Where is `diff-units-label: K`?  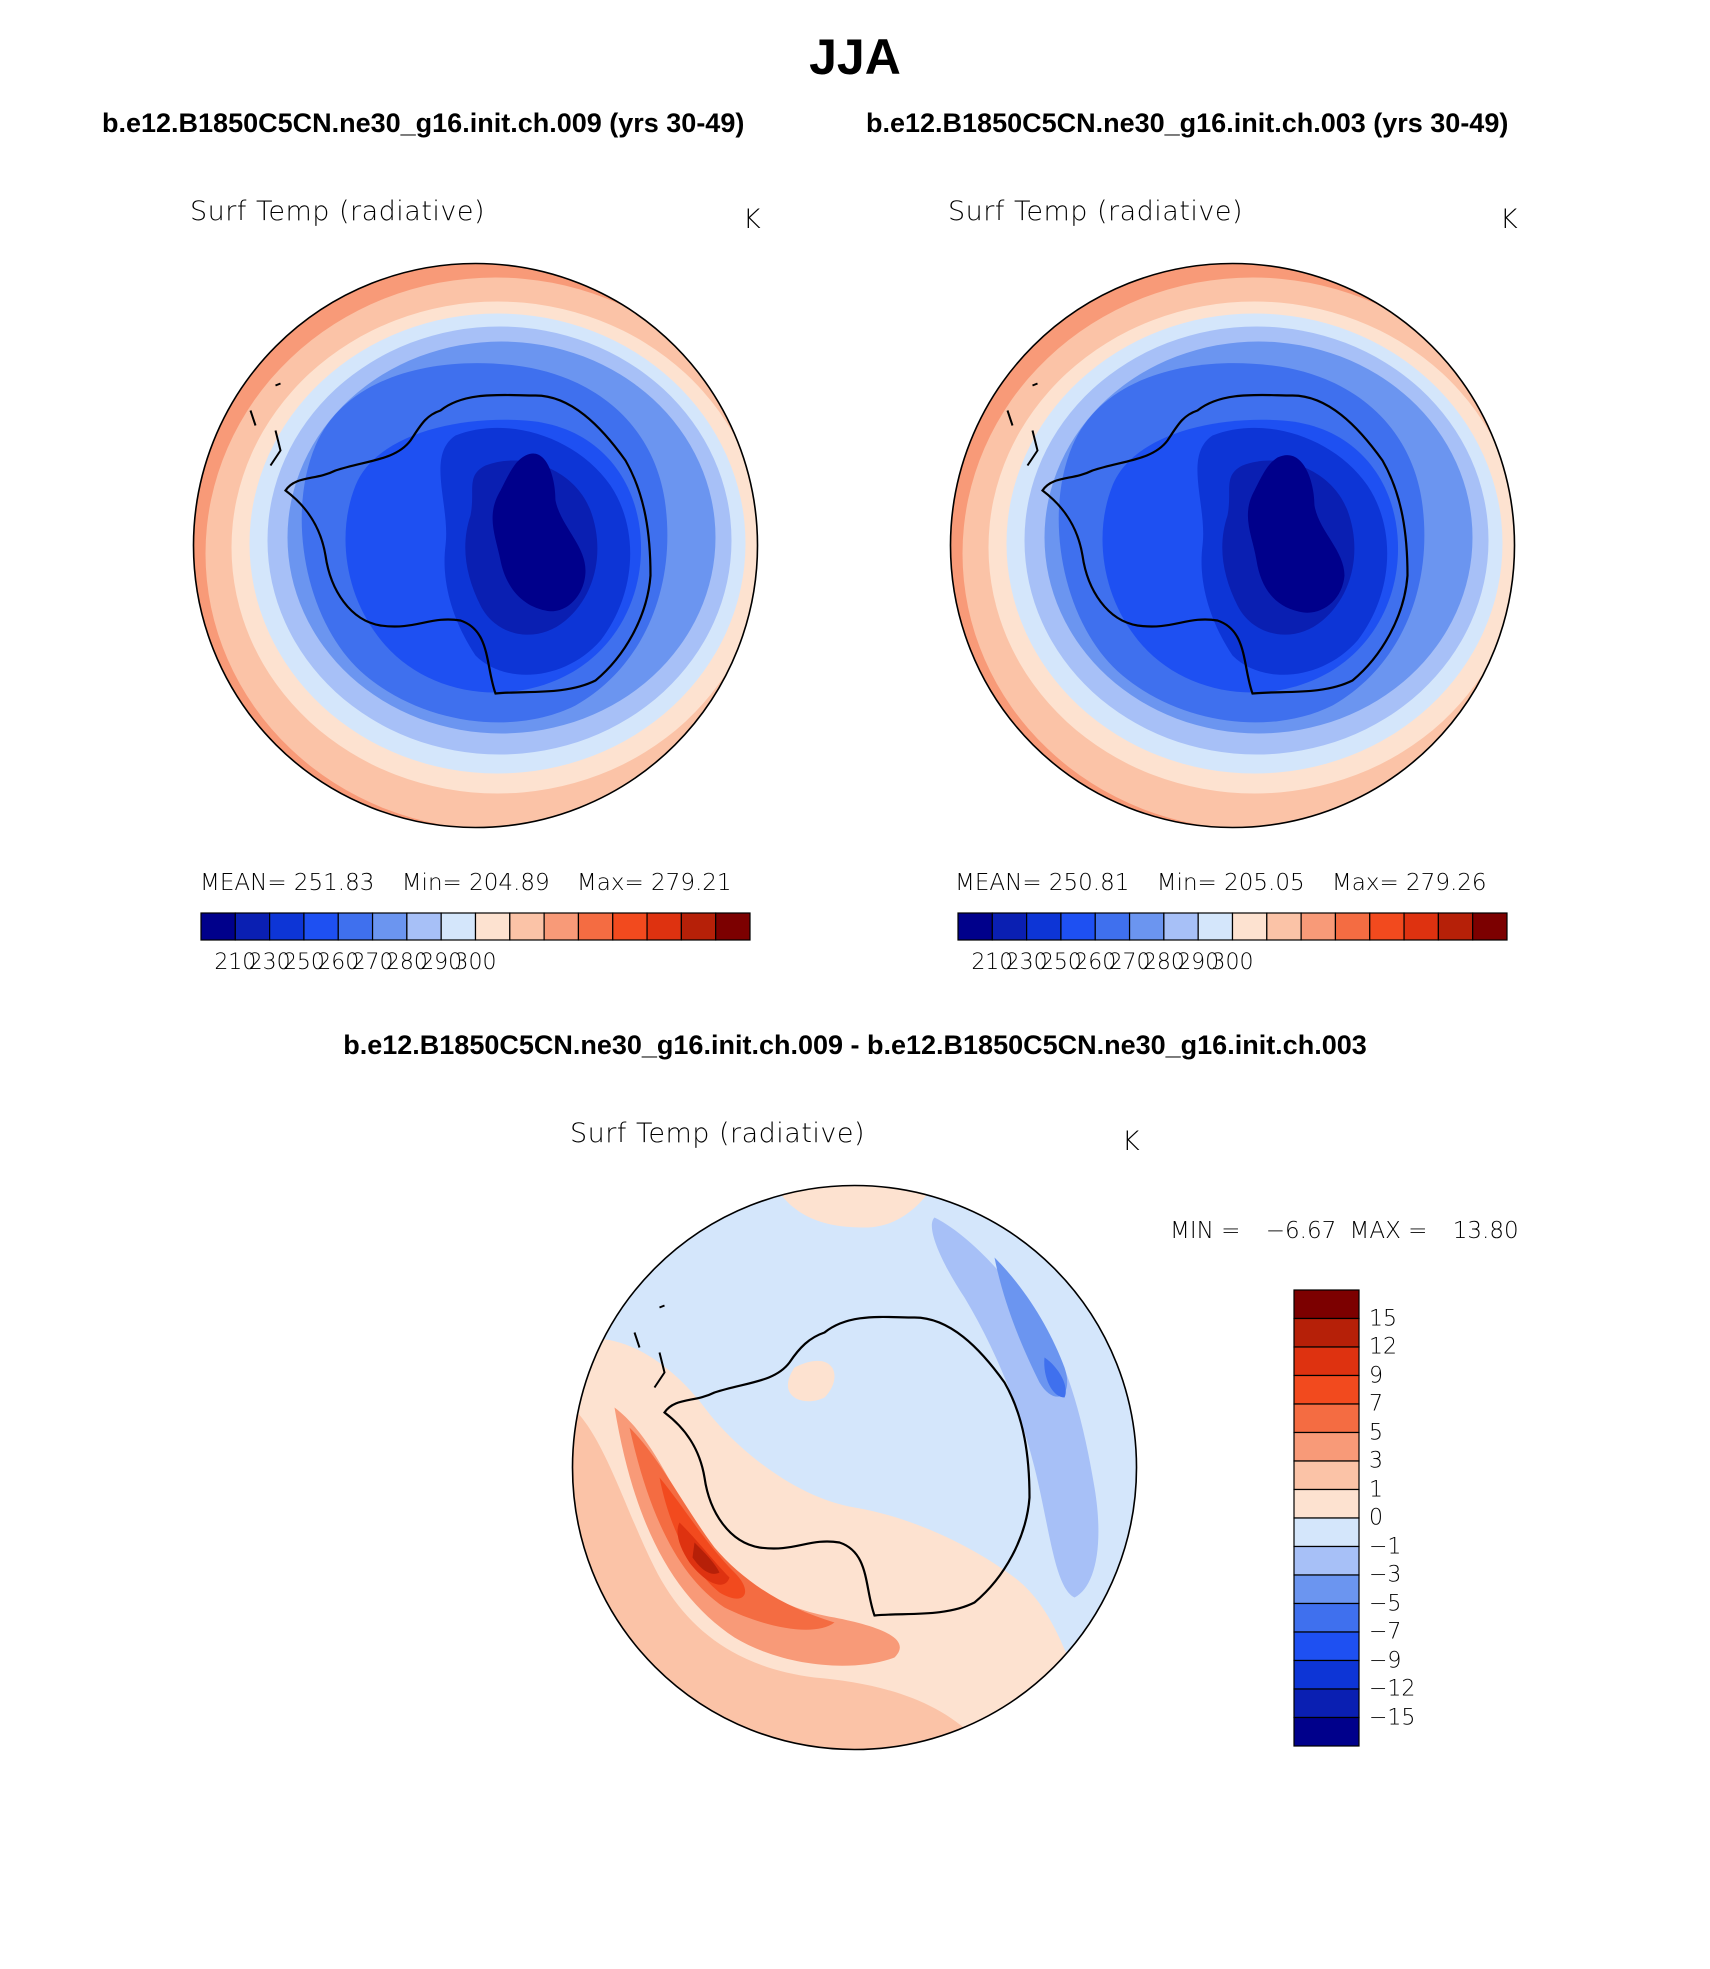 diff-units-label: K is located at coordinates (1131, 1141).